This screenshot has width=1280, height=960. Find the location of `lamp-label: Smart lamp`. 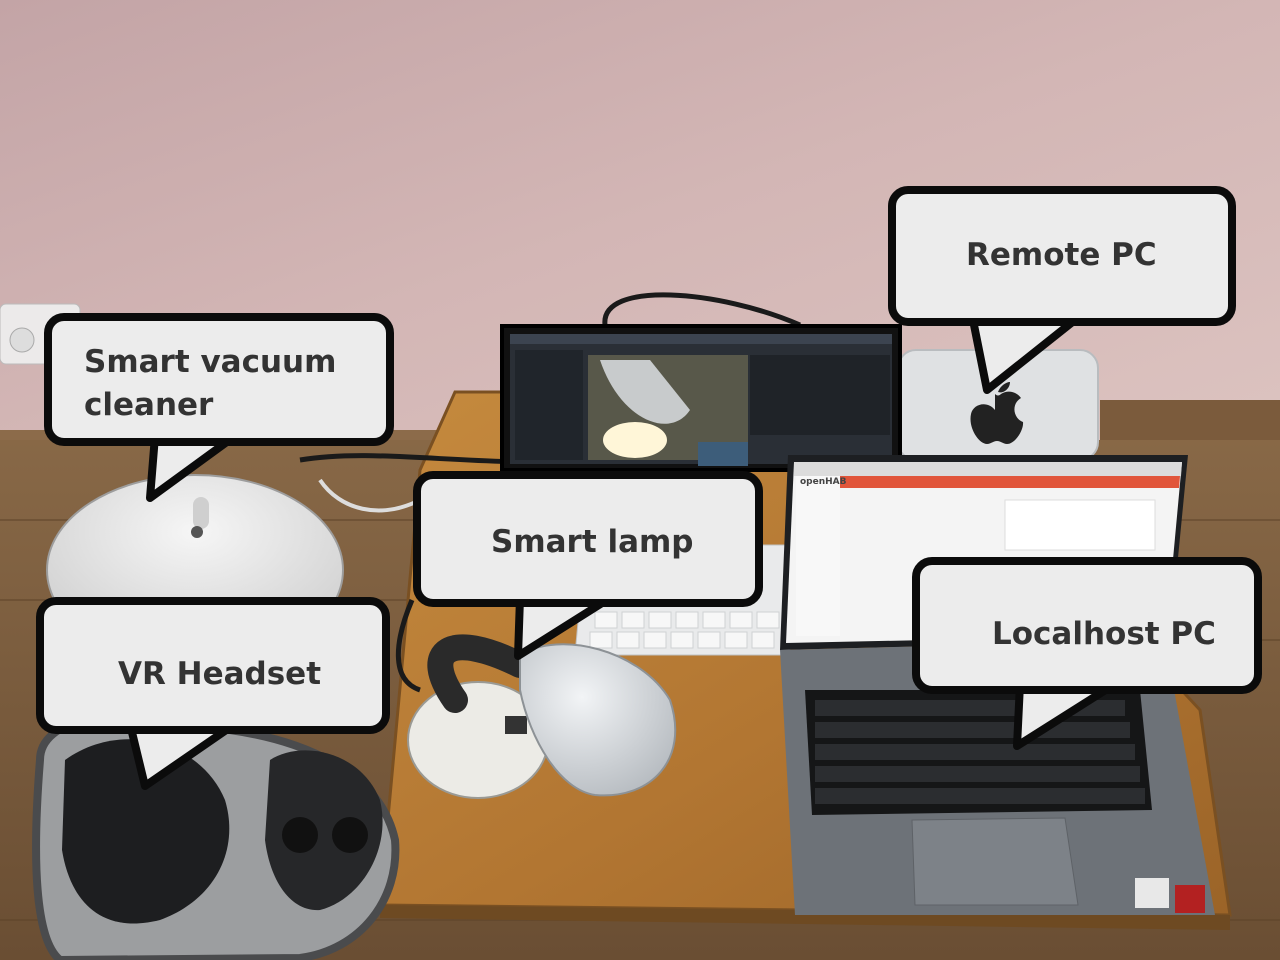

lamp-label: Smart lamp is located at coordinates (588, 539).